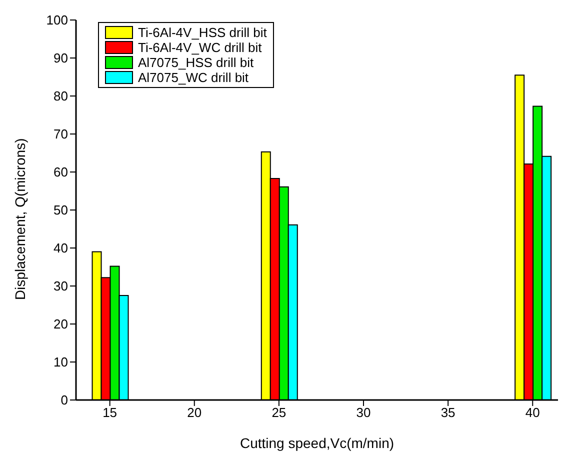  What do you see at coordinates (61, 248) in the screenshot?
I see `y-tick-label: 40` at bounding box center [61, 248].